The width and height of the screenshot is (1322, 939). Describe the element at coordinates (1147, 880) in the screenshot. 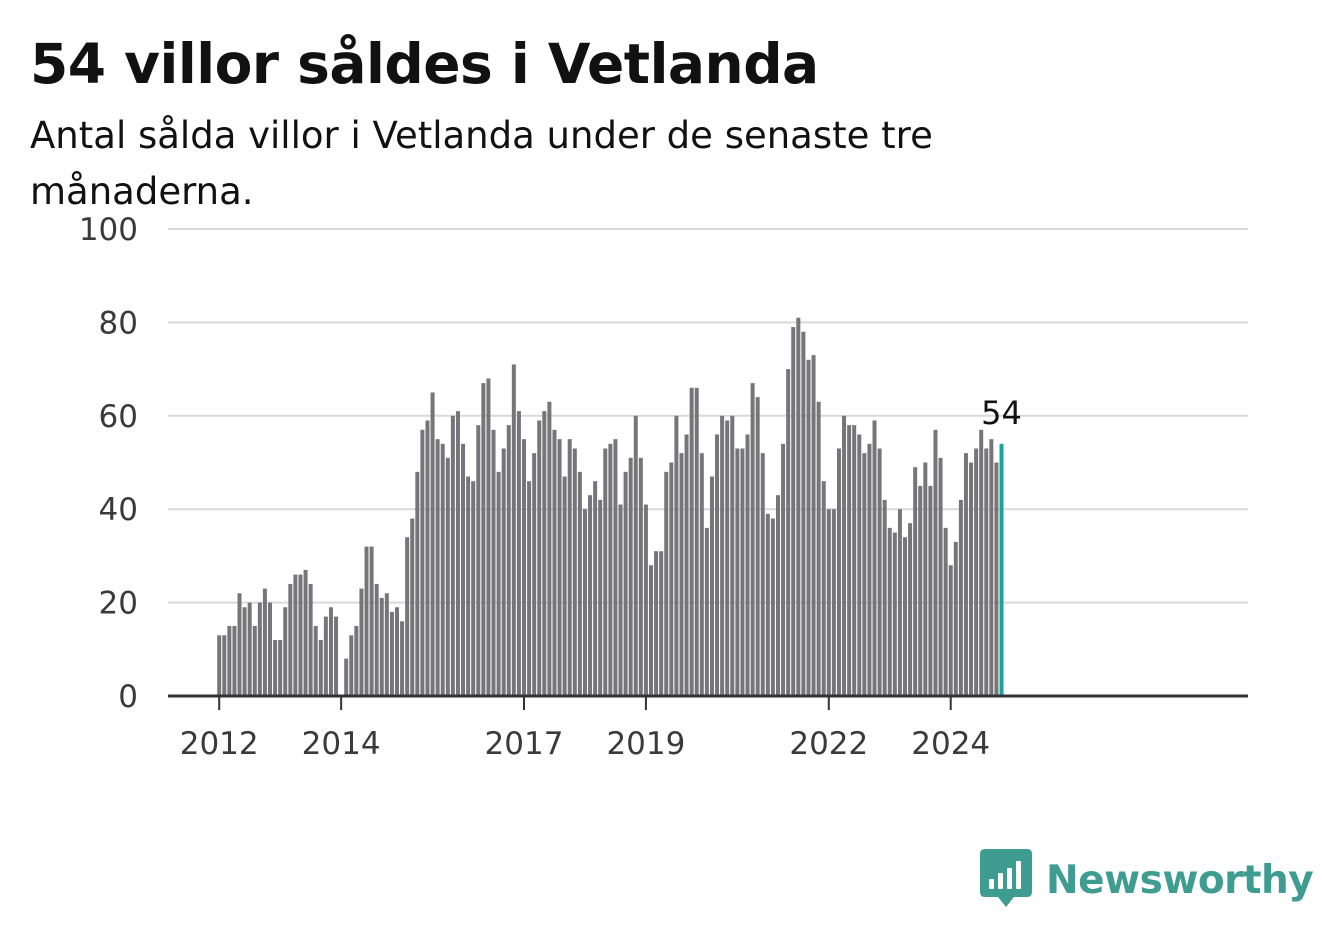

I see `brand-logo: Newsworthy` at that location.